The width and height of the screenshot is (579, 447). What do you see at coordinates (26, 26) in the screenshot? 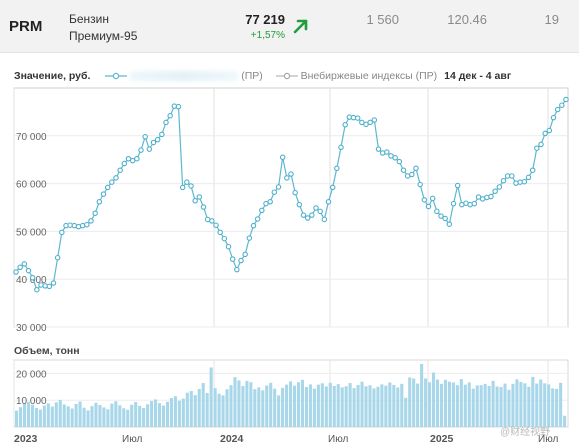
I see `ticker-symbol: PRM` at bounding box center [26, 26].